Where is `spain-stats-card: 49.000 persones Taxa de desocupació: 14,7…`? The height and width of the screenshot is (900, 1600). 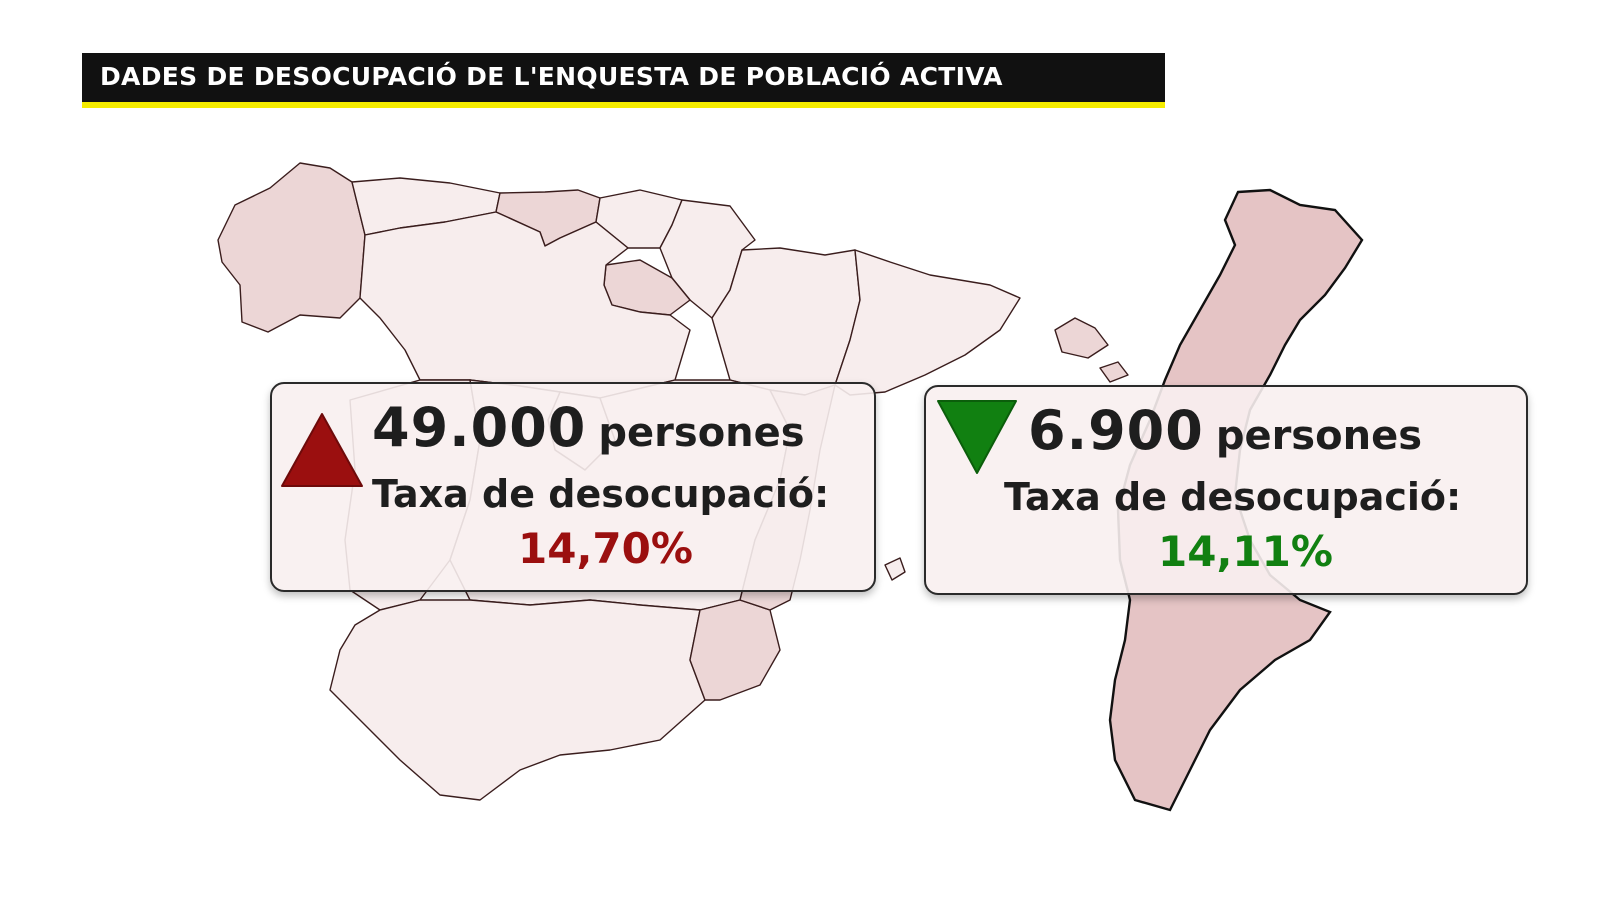
spain-stats-card: 49.000 persones Taxa de desocupació: 14,7… is located at coordinates (573, 487).